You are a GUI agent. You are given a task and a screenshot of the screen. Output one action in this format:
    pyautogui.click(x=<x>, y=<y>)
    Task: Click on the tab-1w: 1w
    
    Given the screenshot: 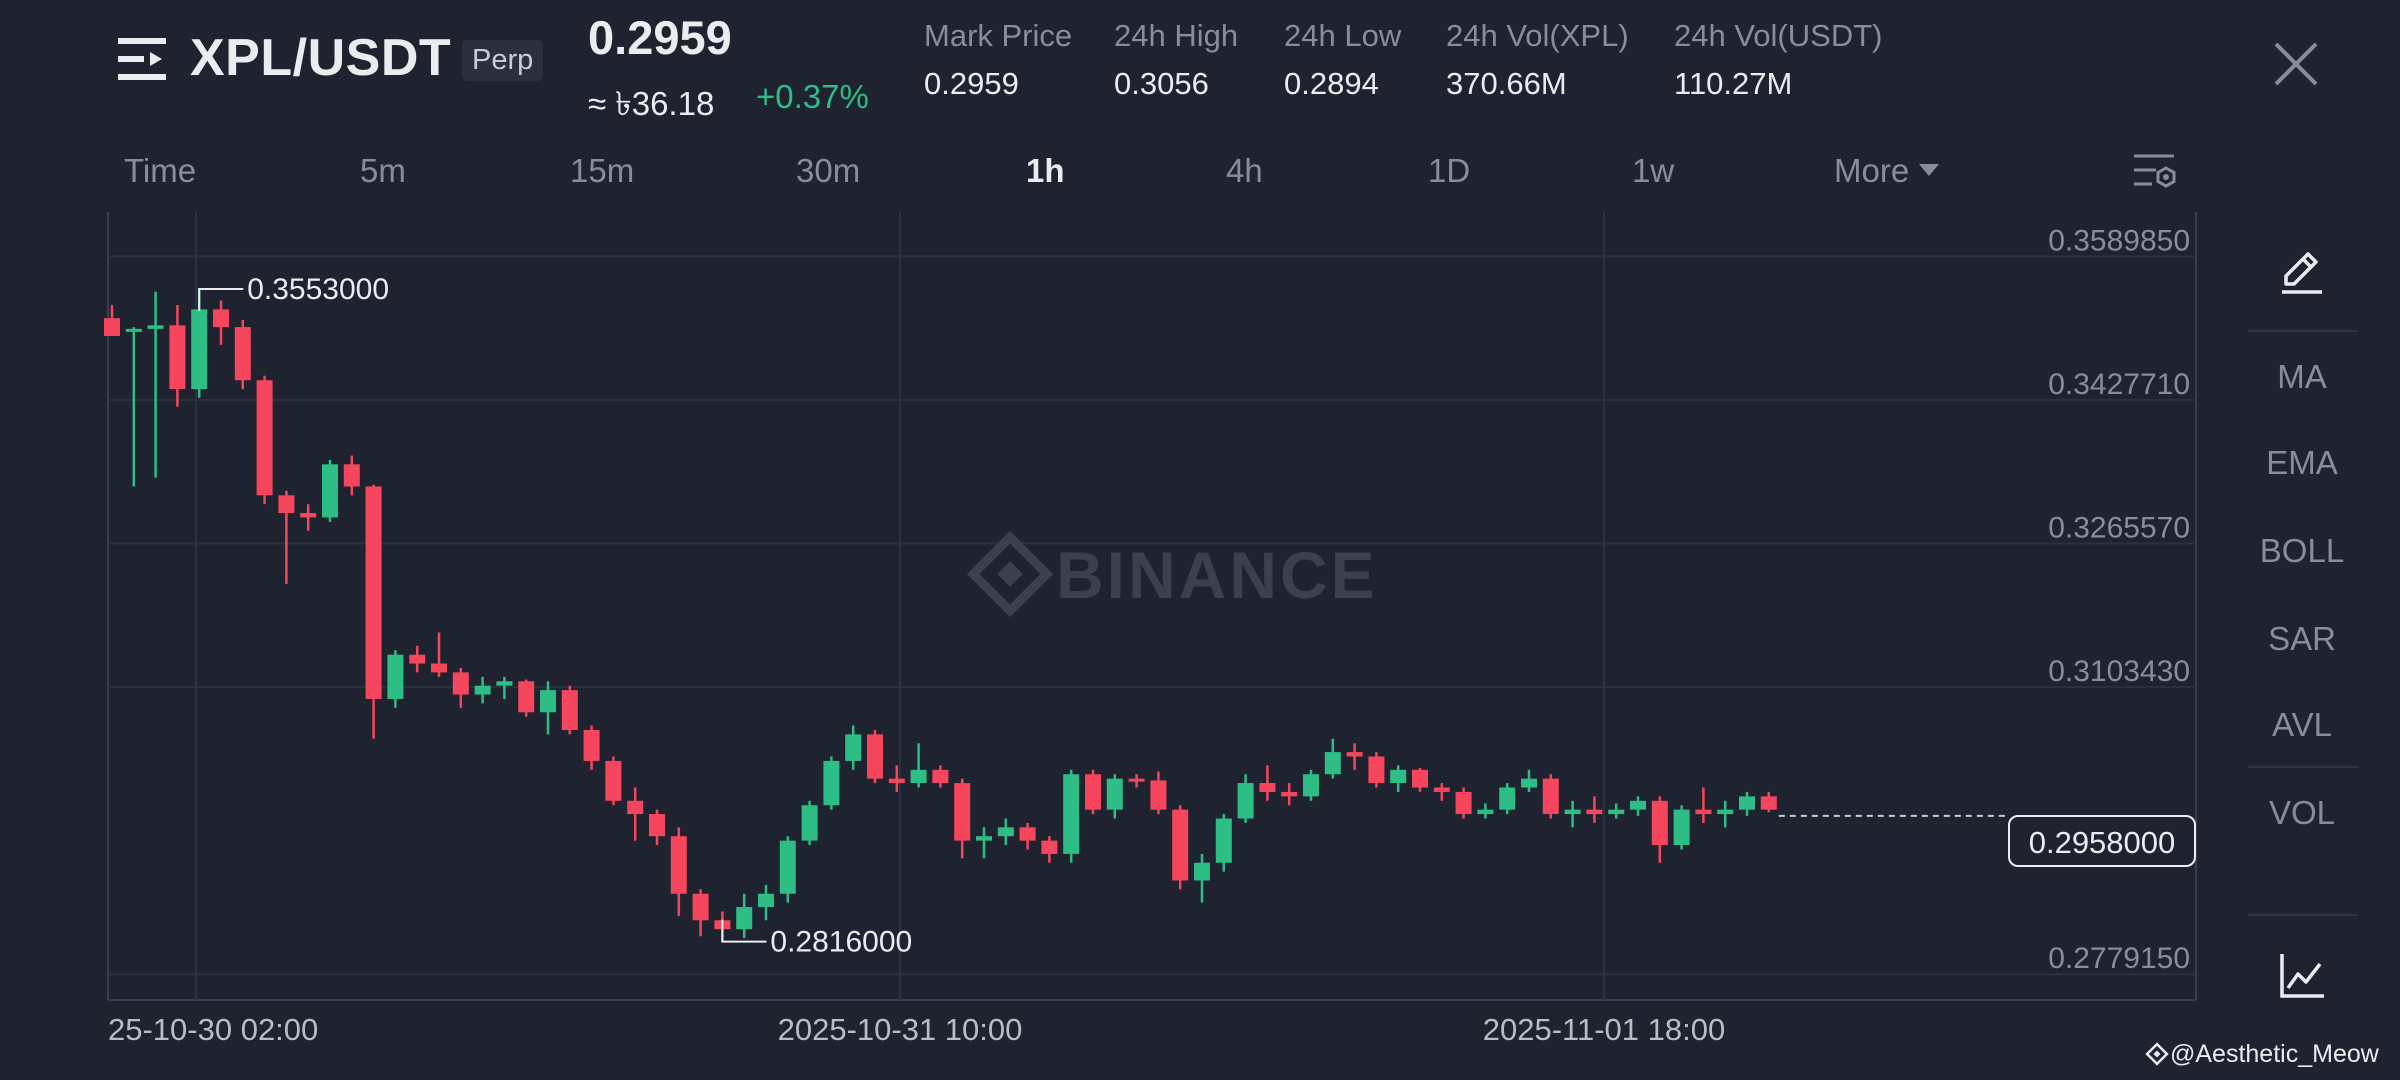 What is the action you would take?
    pyautogui.click(x=1653, y=170)
    